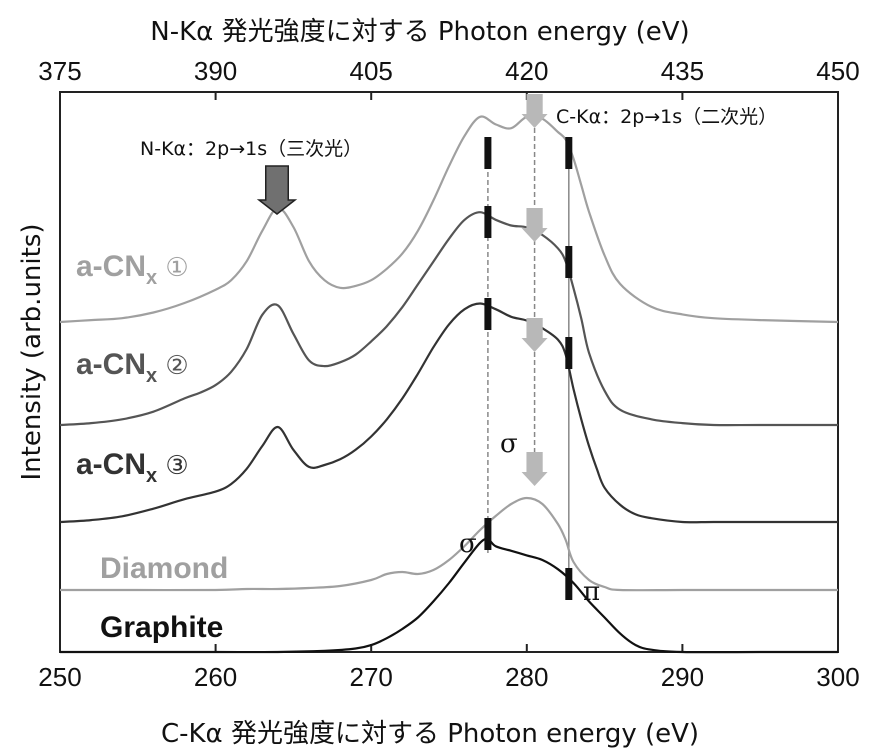  I want to click on x2-tick-label: 390, so click(215, 71).